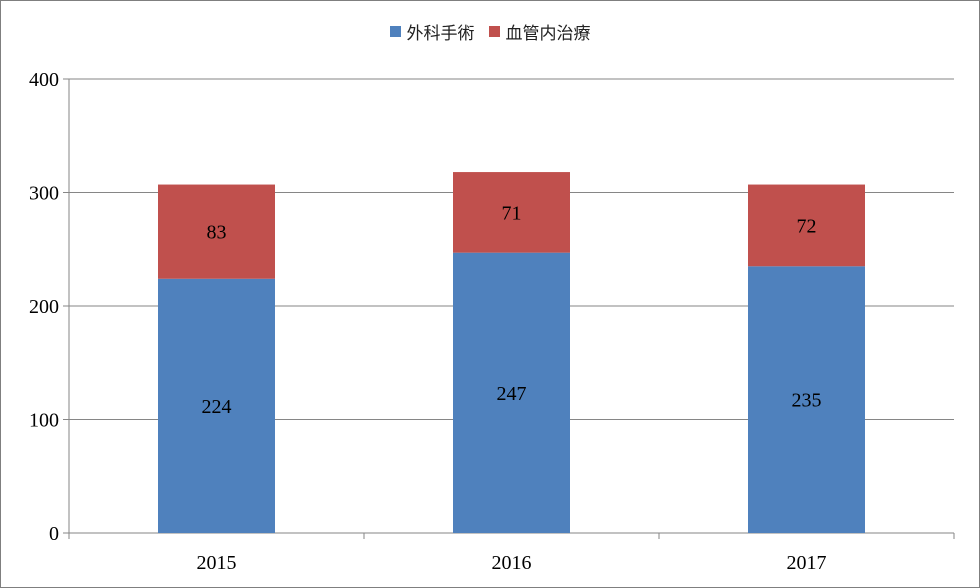 This screenshot has width=980, height=588. Describe the element at coordinates (44, 421) in the screenshot. I see `y-tick-label: 100` at that location.